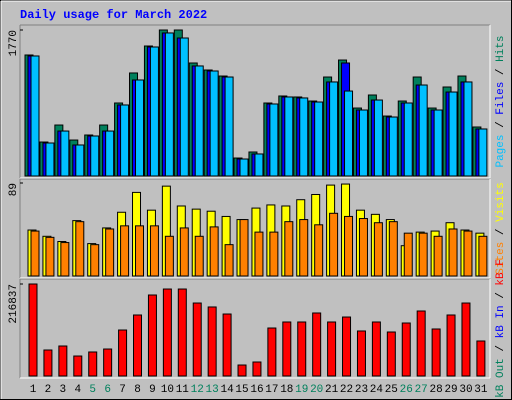  I want to click on y-tick-label: 1770, so click(14, 43).